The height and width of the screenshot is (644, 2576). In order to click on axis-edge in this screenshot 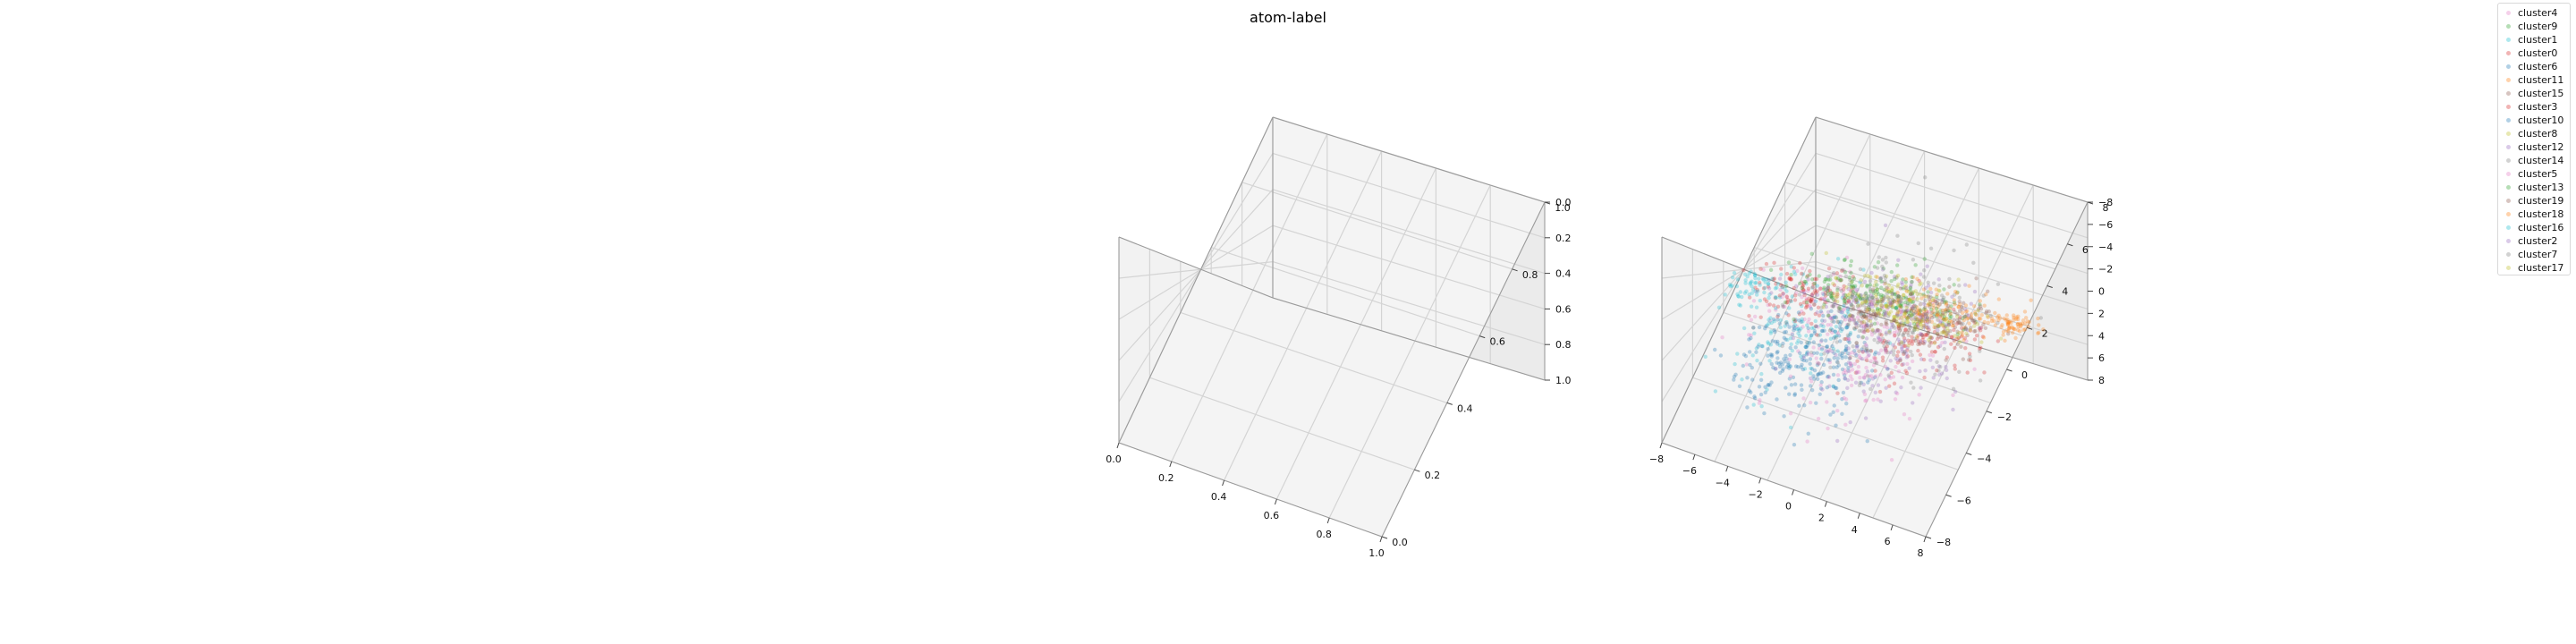, I will do `click(1739, 280)`.